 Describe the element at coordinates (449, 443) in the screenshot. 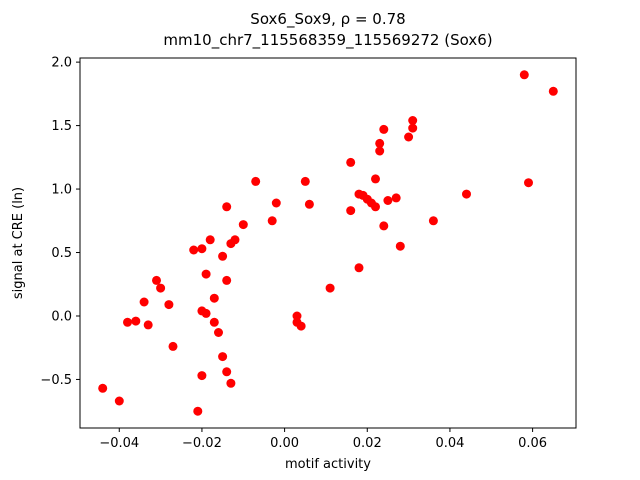

I see `x-tick-label: 0.04` at that location.